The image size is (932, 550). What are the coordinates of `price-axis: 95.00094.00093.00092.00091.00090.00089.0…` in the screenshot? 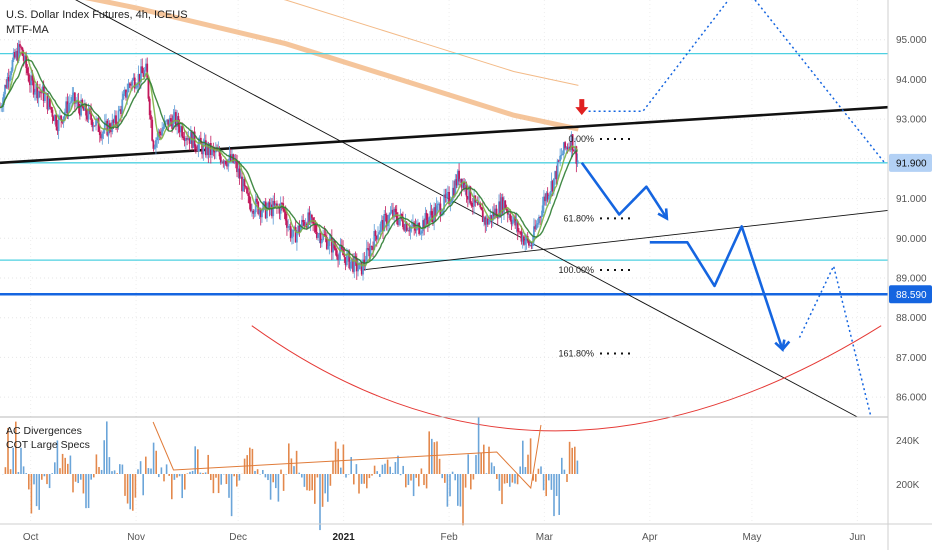 It's located at (911, 219).